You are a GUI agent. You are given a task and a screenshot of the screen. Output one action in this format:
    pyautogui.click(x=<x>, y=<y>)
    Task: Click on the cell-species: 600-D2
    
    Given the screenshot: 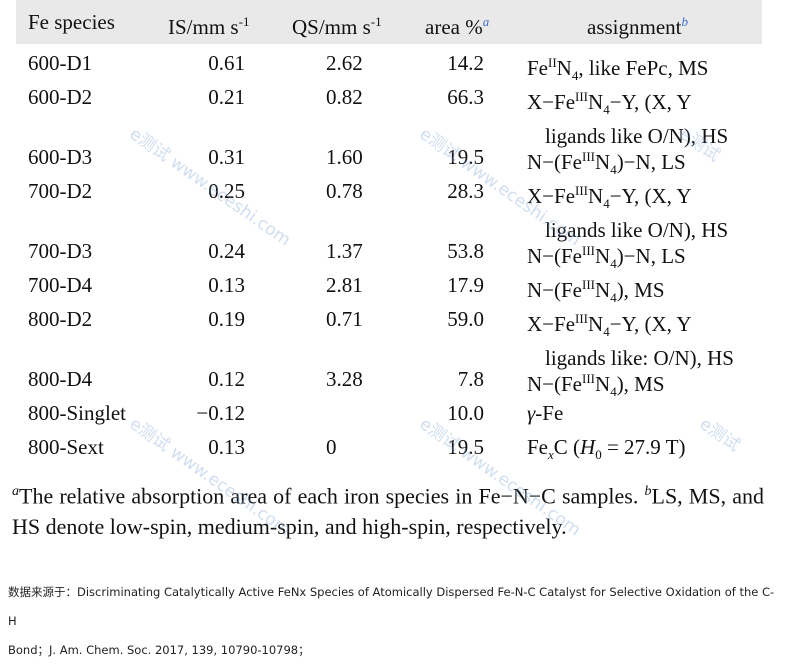 What is the action you would take?
    pyautogui.click(x=60, y=97)
    